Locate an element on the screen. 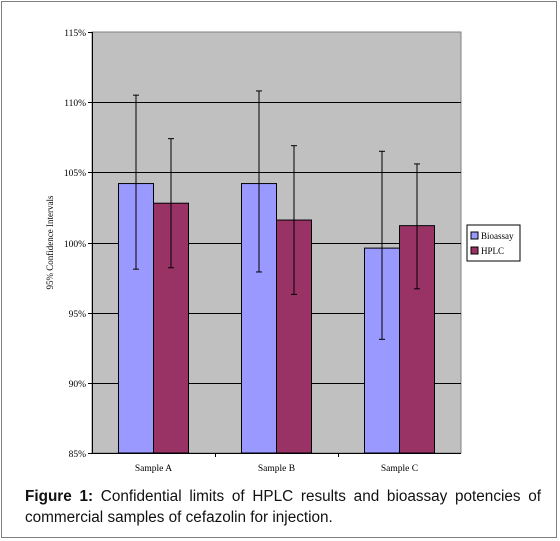 Image resolution: width=560 pixels, height=541 pixels. y-tick-label: 100% is located at coordinates (75, 245).